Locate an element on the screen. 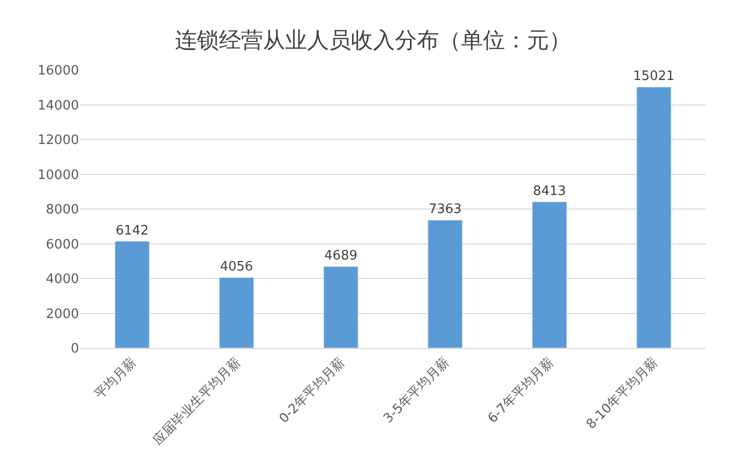 The height and width of the screenshot is (460, 746). data-label: 8413 is located at coordinates (549, 191).